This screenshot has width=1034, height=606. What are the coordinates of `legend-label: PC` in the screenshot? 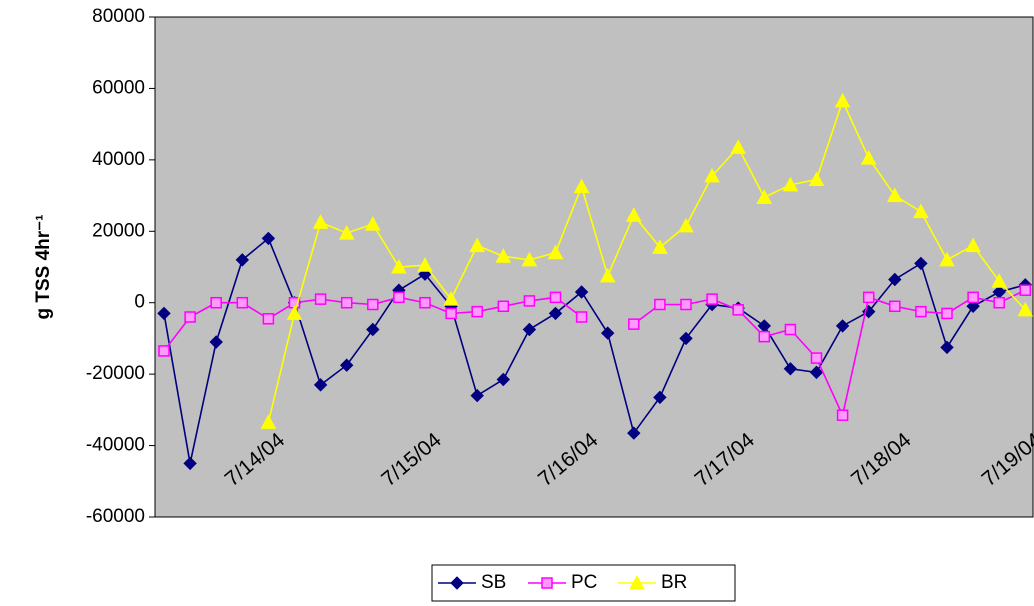 It's located at (584, 582).